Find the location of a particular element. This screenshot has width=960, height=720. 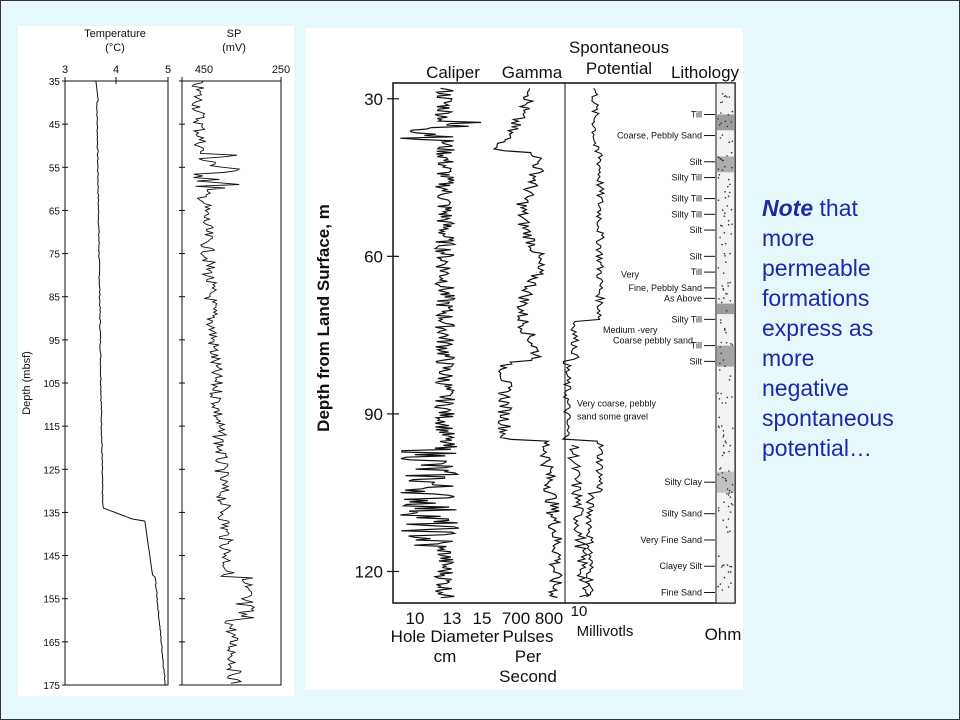

note-line: formations is located at coordinates (816, 298).